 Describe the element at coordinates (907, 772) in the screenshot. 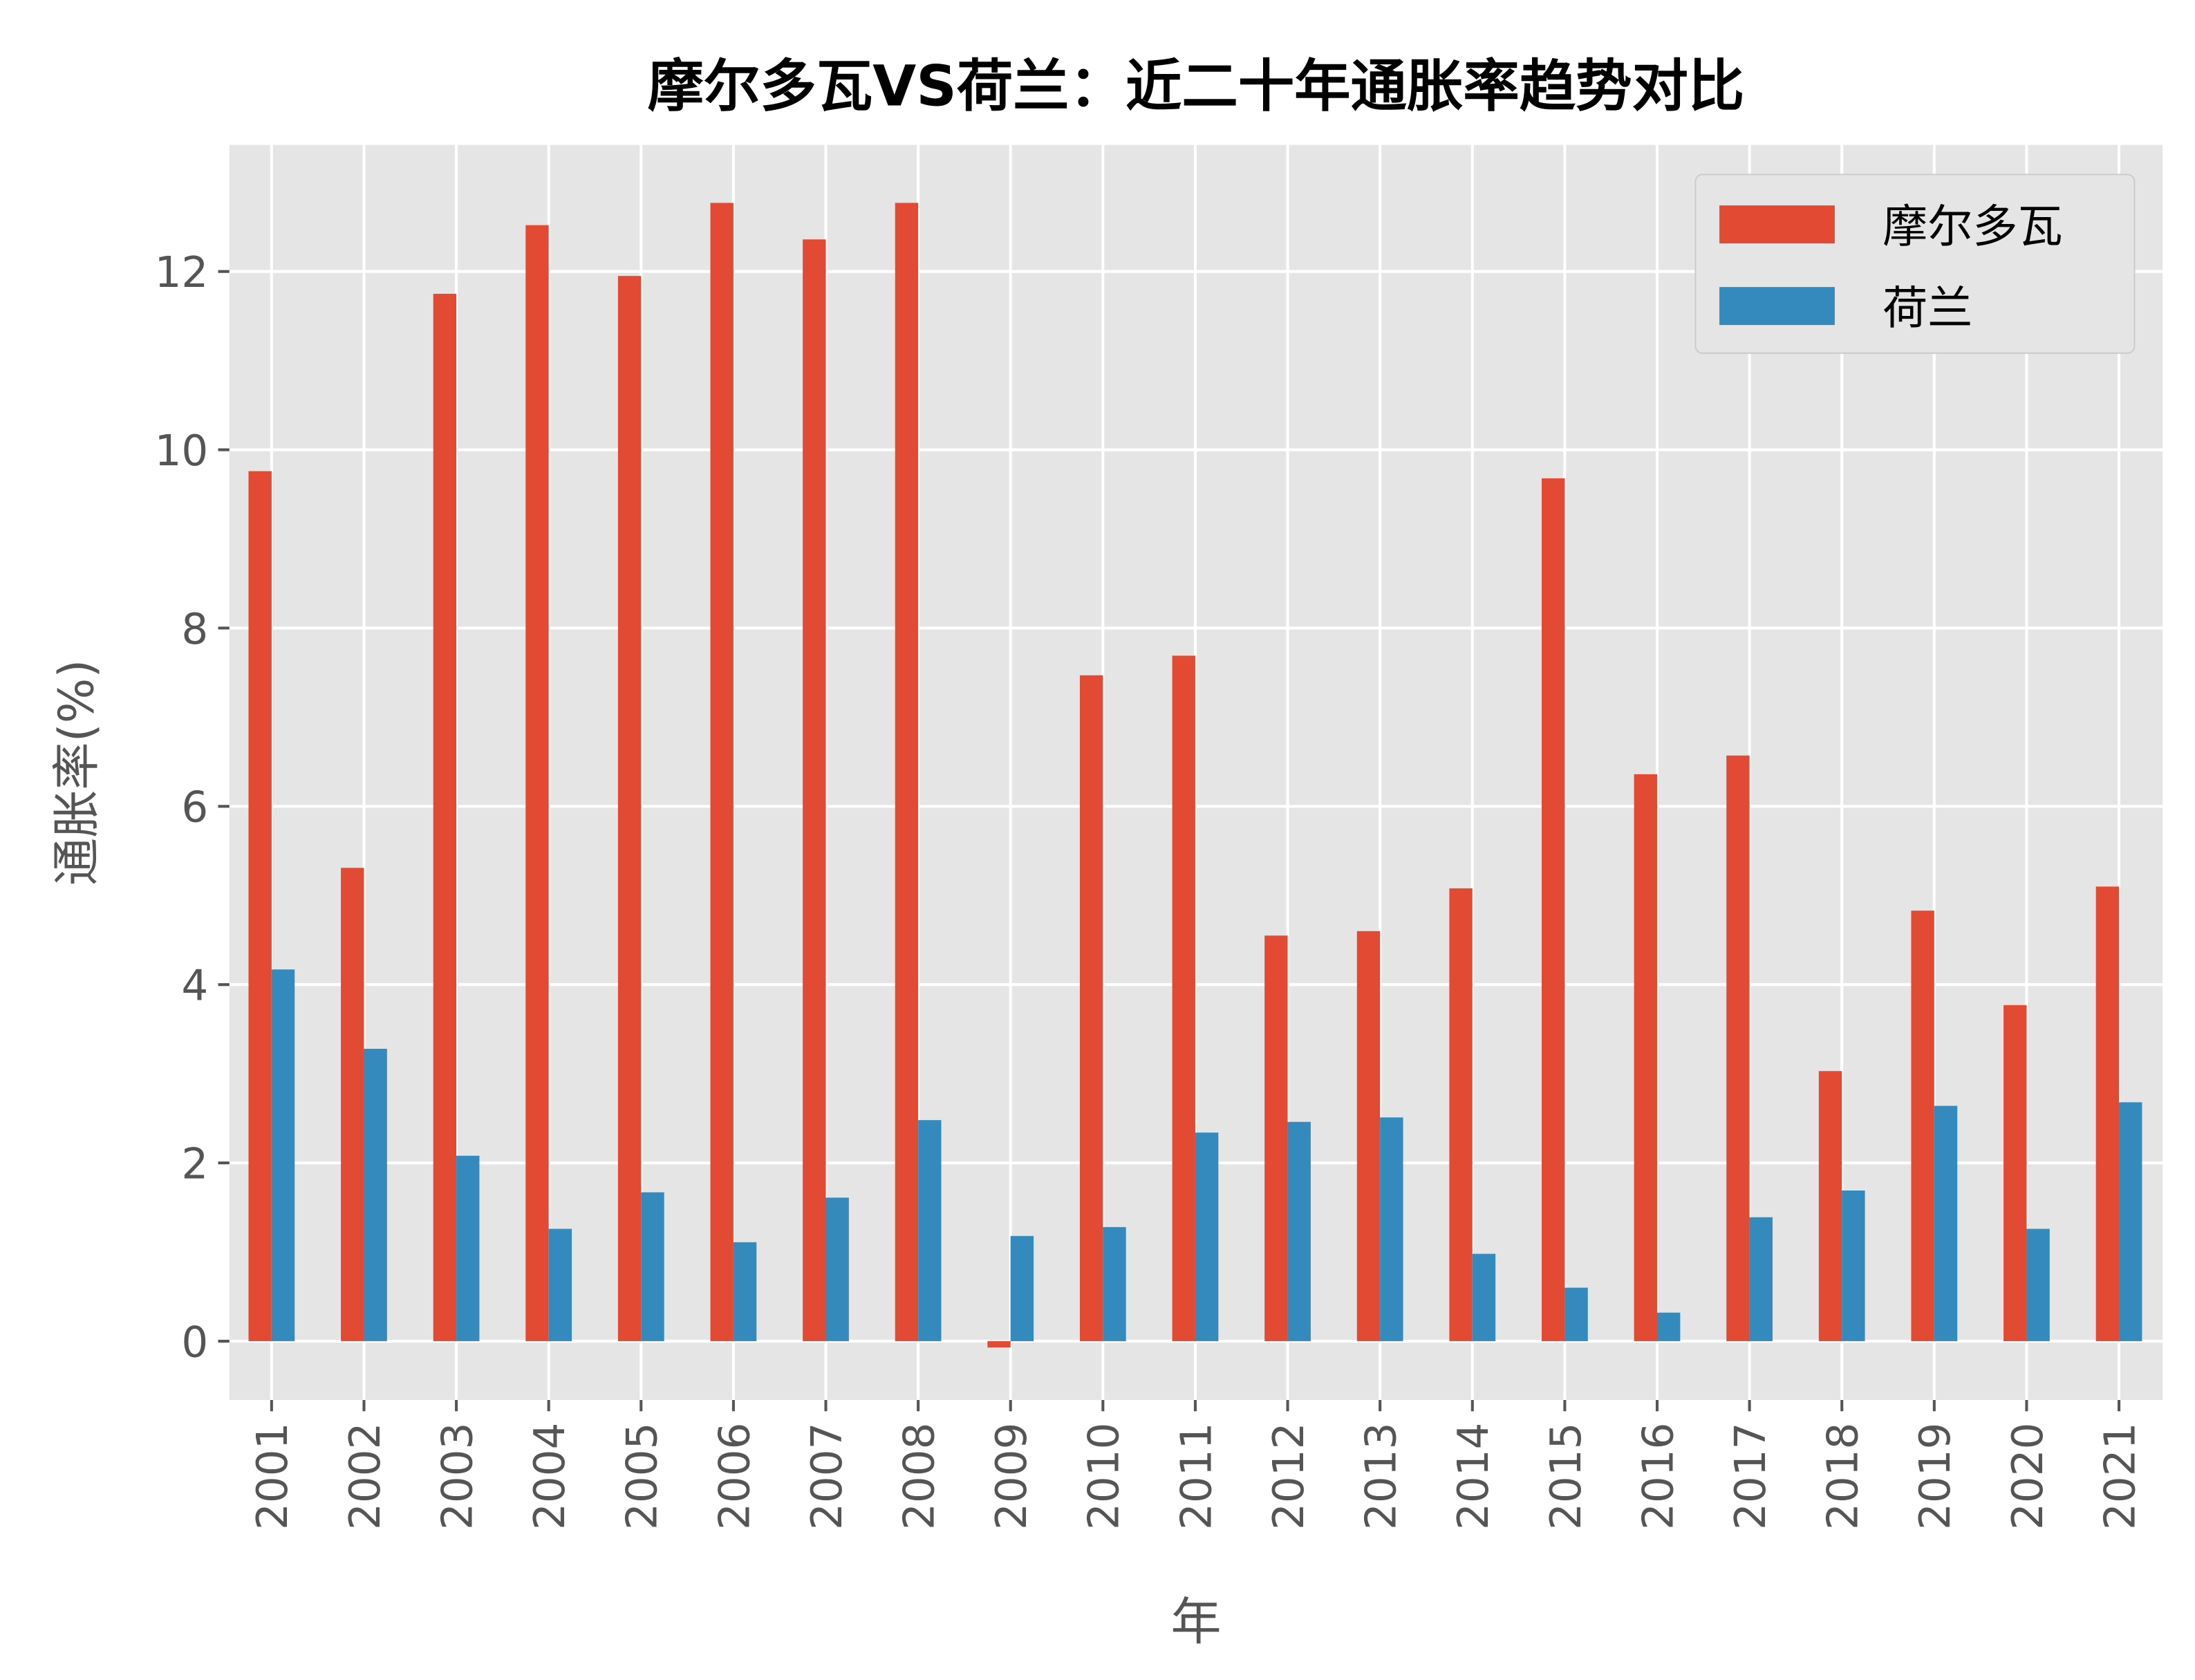

I see `bar-moldova-2008` at that location.